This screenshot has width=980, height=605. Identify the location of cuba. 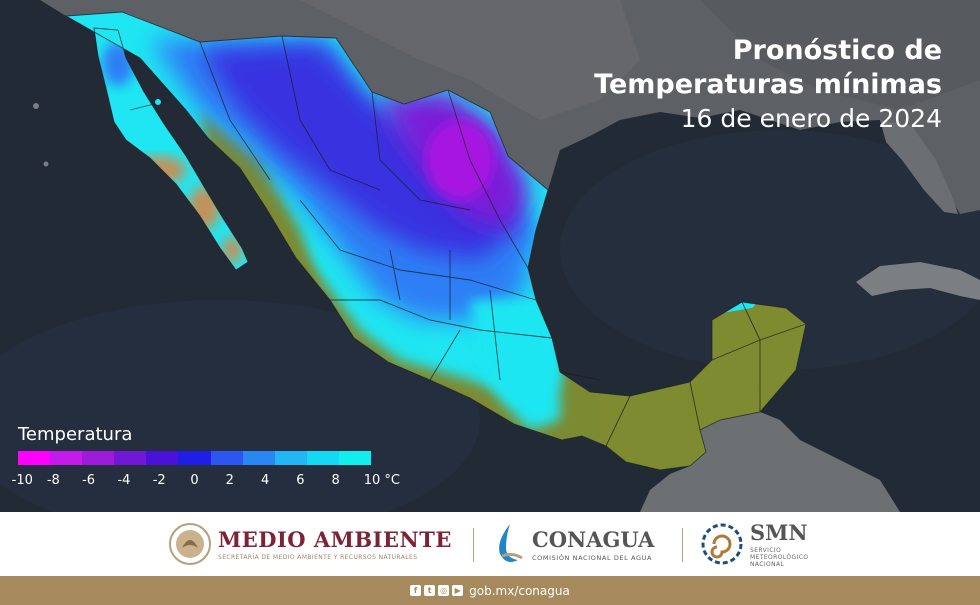
(918, 281).